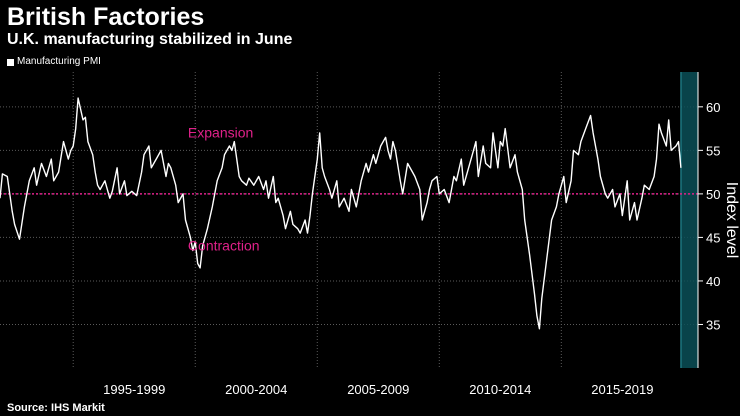  What do you see at coordinates (713, 194) in the screenshot?
I see `y-tick-label: 50` at bounding box center [713, 194].